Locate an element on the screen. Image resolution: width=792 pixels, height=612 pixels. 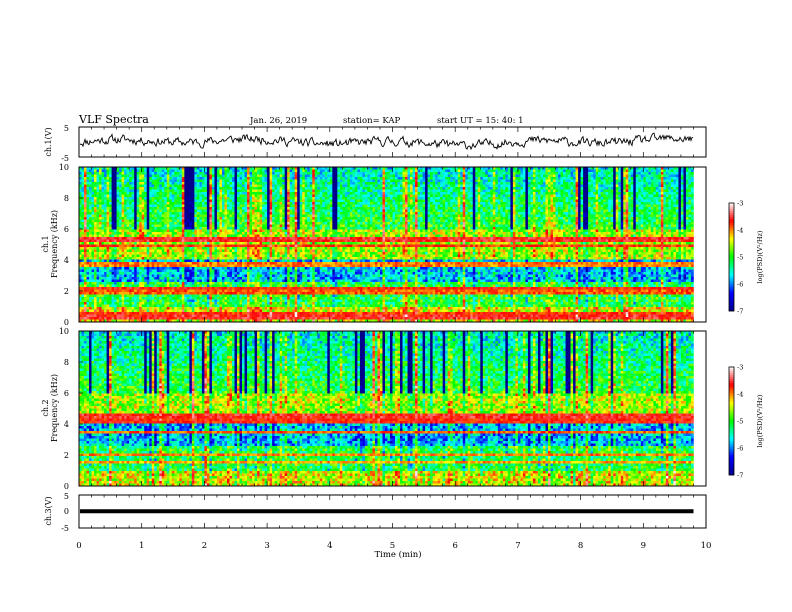
ch1-ytick-bottom: -5 is located at coordinates (65, 158).